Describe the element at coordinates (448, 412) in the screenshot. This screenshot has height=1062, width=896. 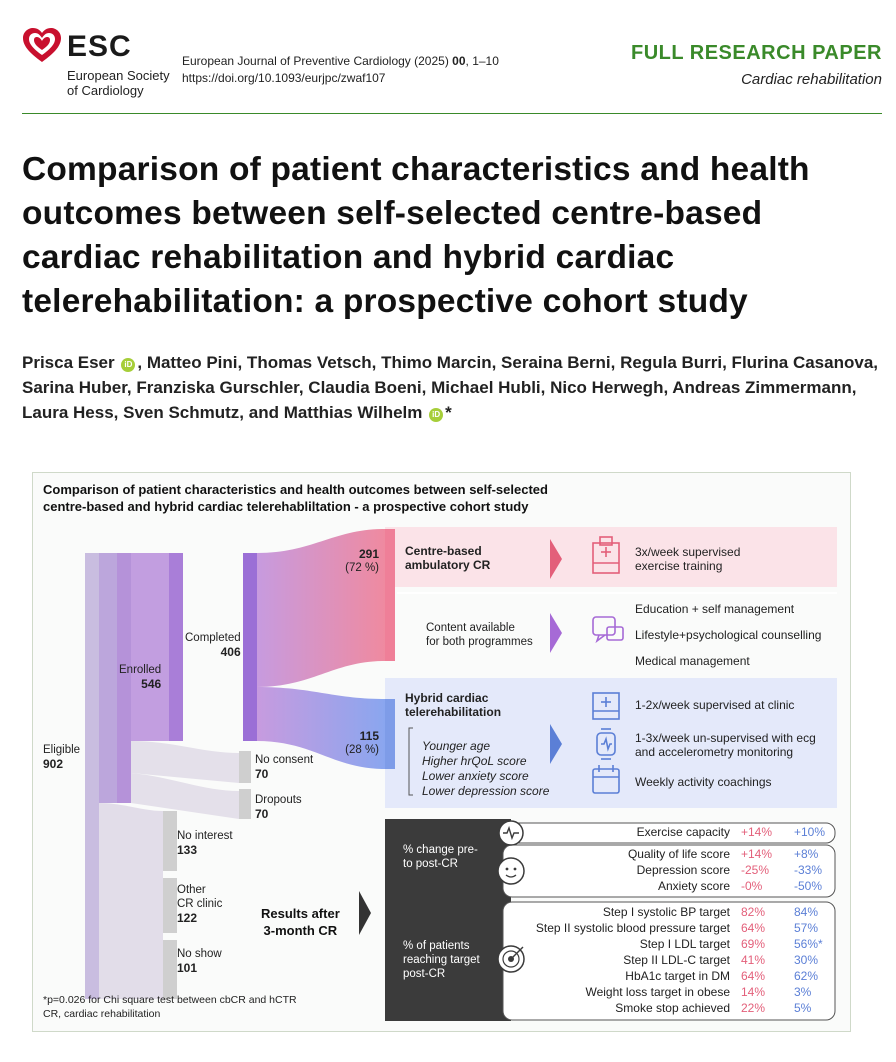
I see `corresponding-star: *` at that location.